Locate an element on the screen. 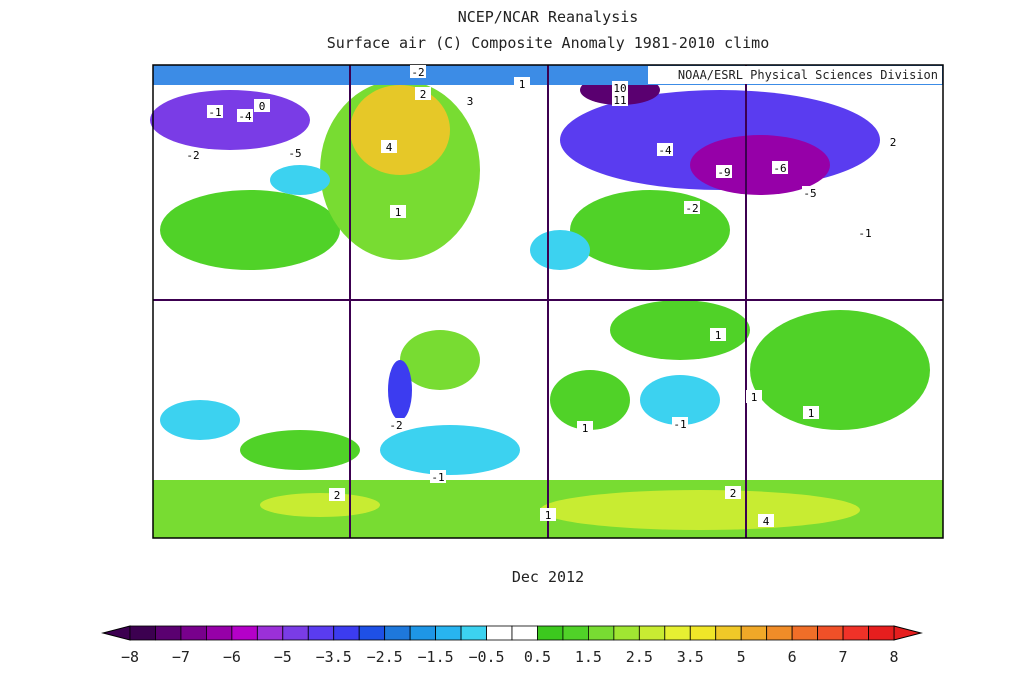 Image resolution: width=1024 pixels, height=673 pixels. contour-label: 10 is located at coordinates (619, 88).